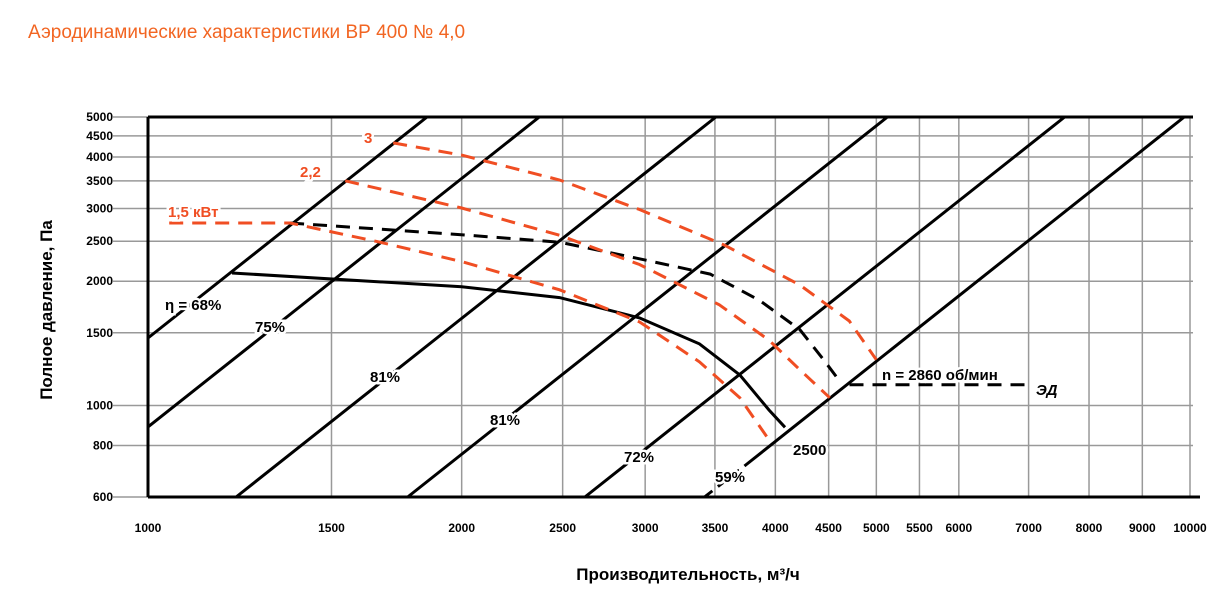 Image resolution: width=1224 pixels, height=602 pixels. I want to click on y-tick-label: 1000, so click(99, 405).